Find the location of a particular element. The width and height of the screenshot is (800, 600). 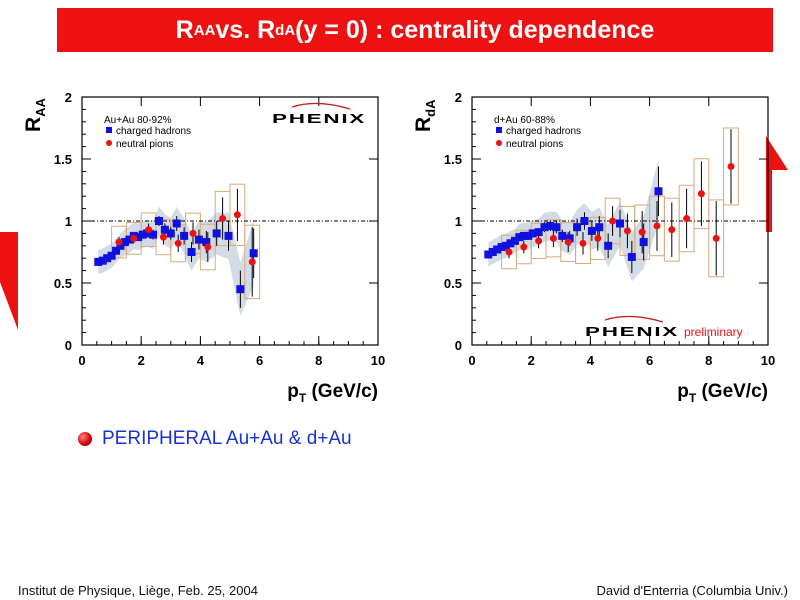

down-arrow-icon is located at coordinates (9, 281).